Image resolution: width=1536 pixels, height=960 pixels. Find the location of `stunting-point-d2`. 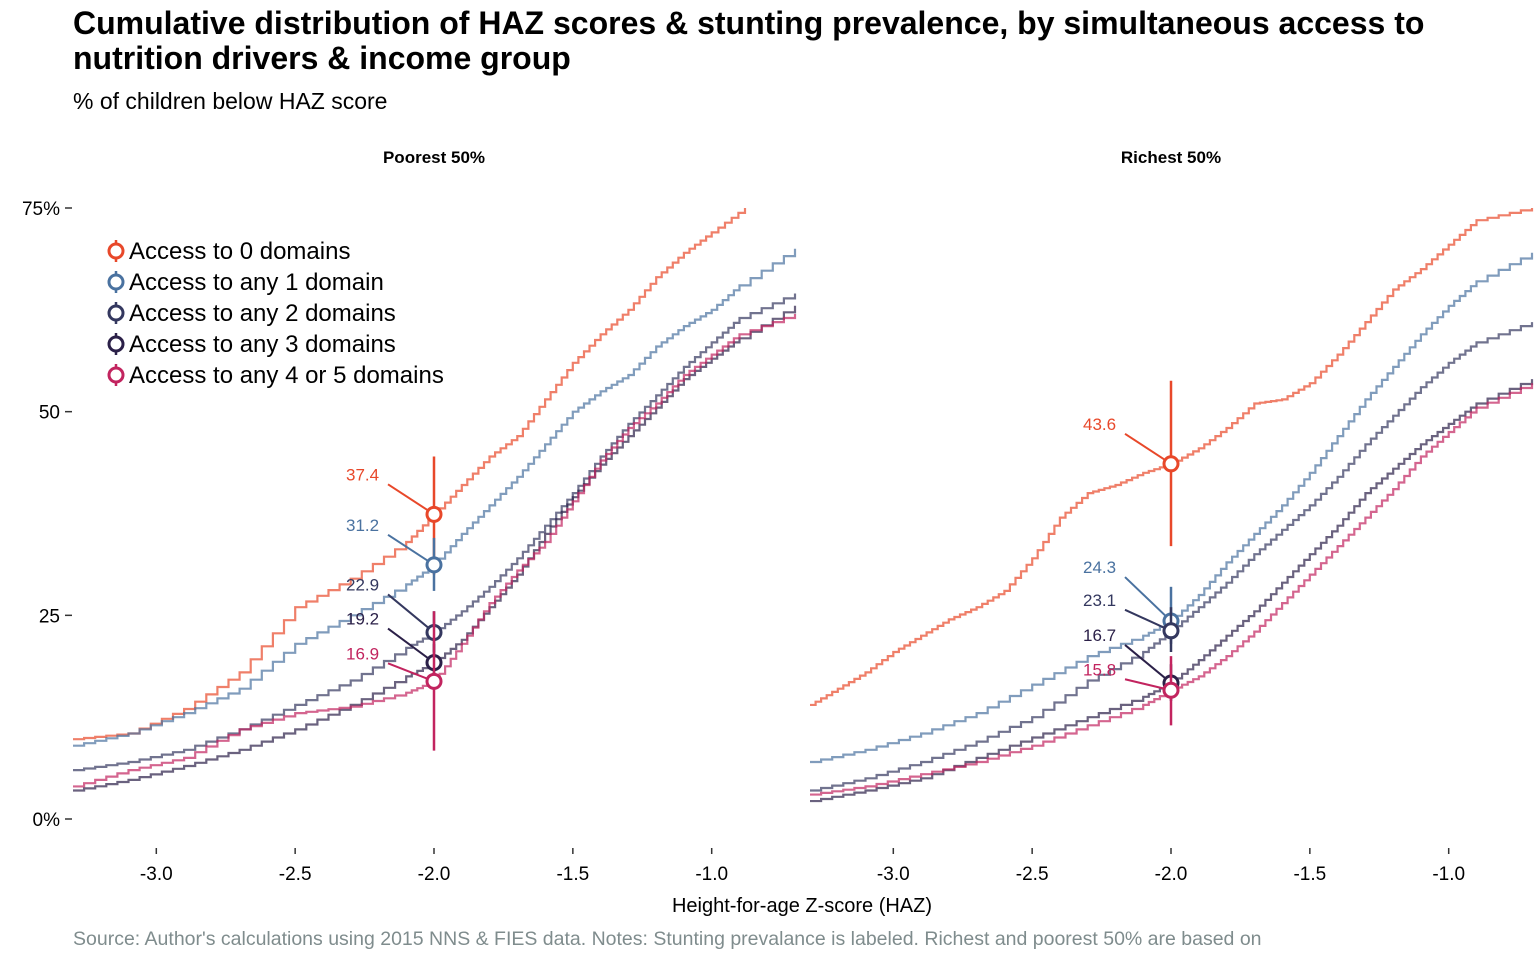

stunting-point-d2 is located at coordinates (1171, 631).